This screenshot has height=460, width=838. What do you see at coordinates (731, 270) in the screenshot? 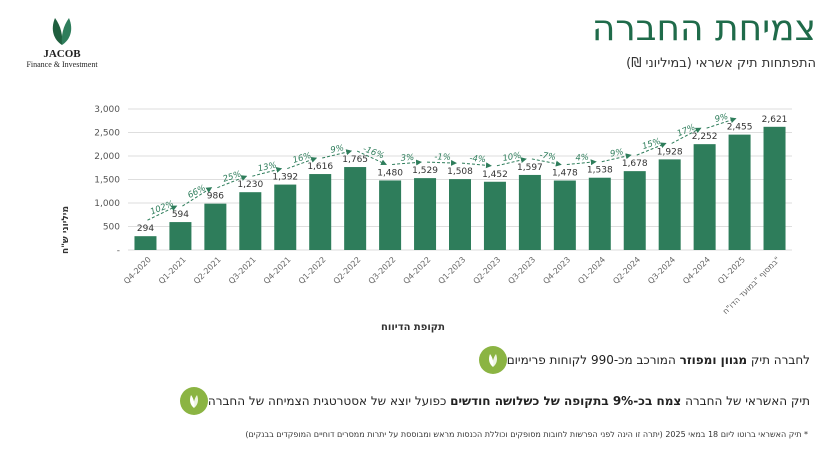
I see `x-tick-label: Q1-2025` at bounding box center [731, 270].